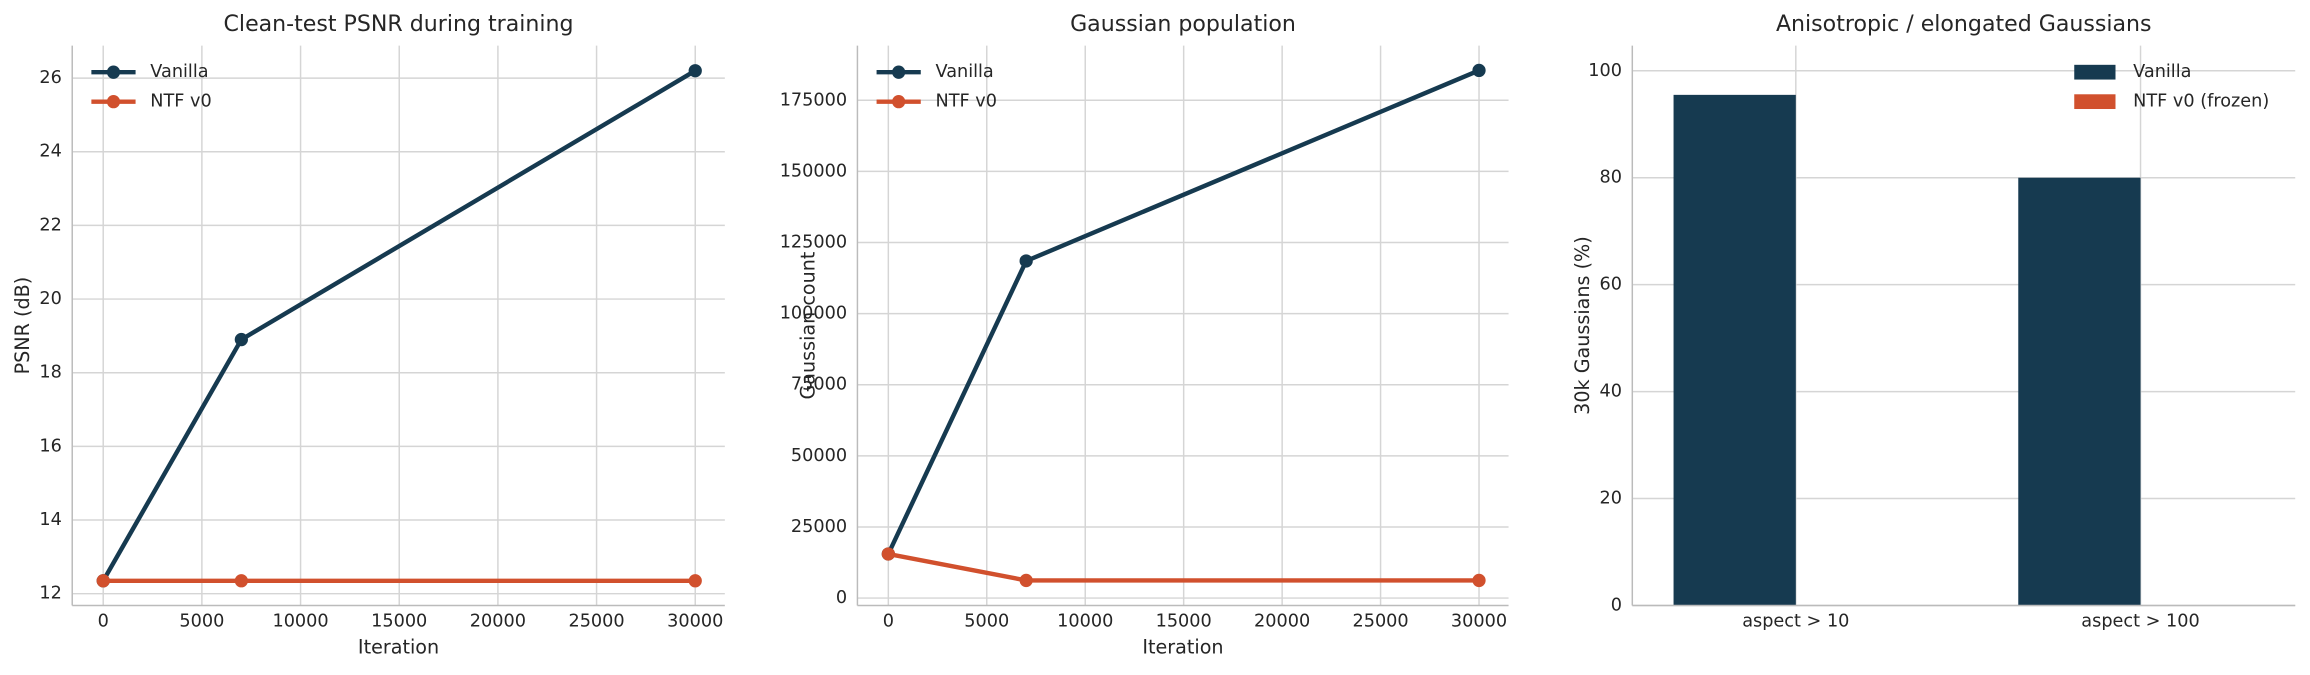  Describe the element at coordinates (819, 456) in the screenshot. I see `y-tick-label: 50000` at that location.